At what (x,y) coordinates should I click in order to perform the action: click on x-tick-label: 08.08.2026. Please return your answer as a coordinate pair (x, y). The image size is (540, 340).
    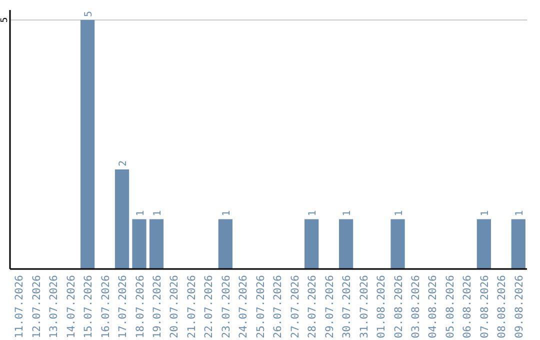
    Looking at the image, I should click on (502, 306).